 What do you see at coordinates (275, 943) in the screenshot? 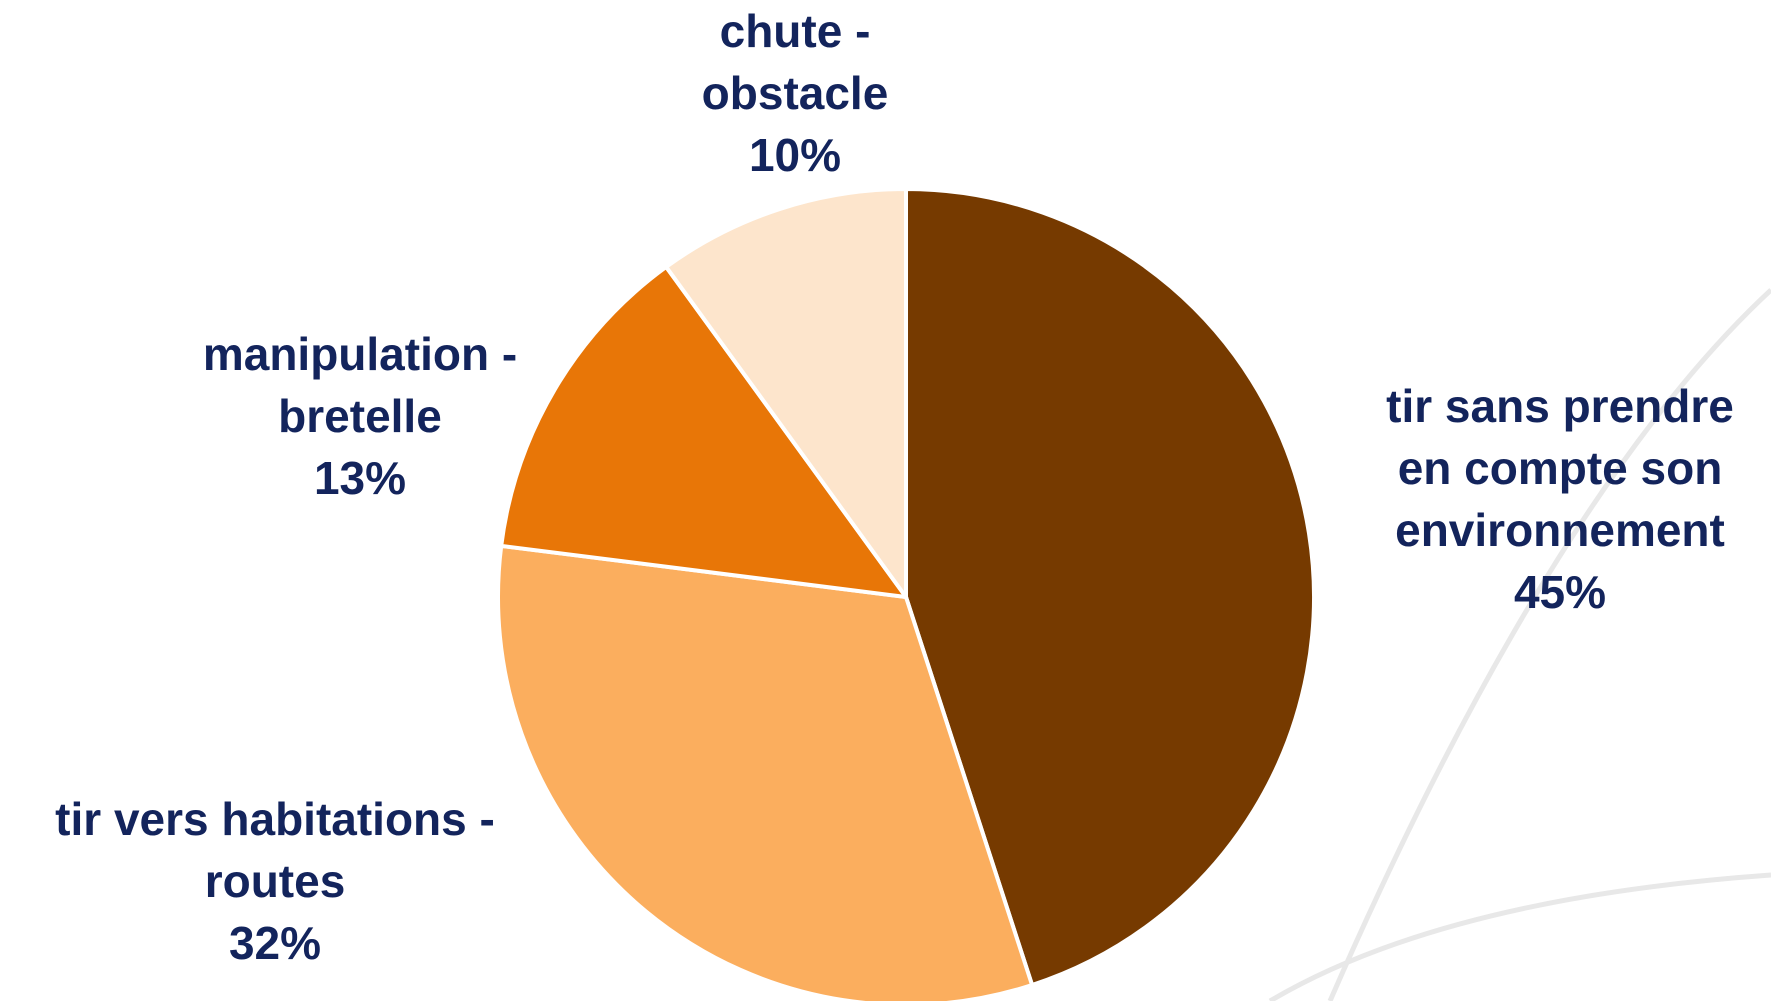
I see `value-label: 32%` at bounding box center [275, 943].